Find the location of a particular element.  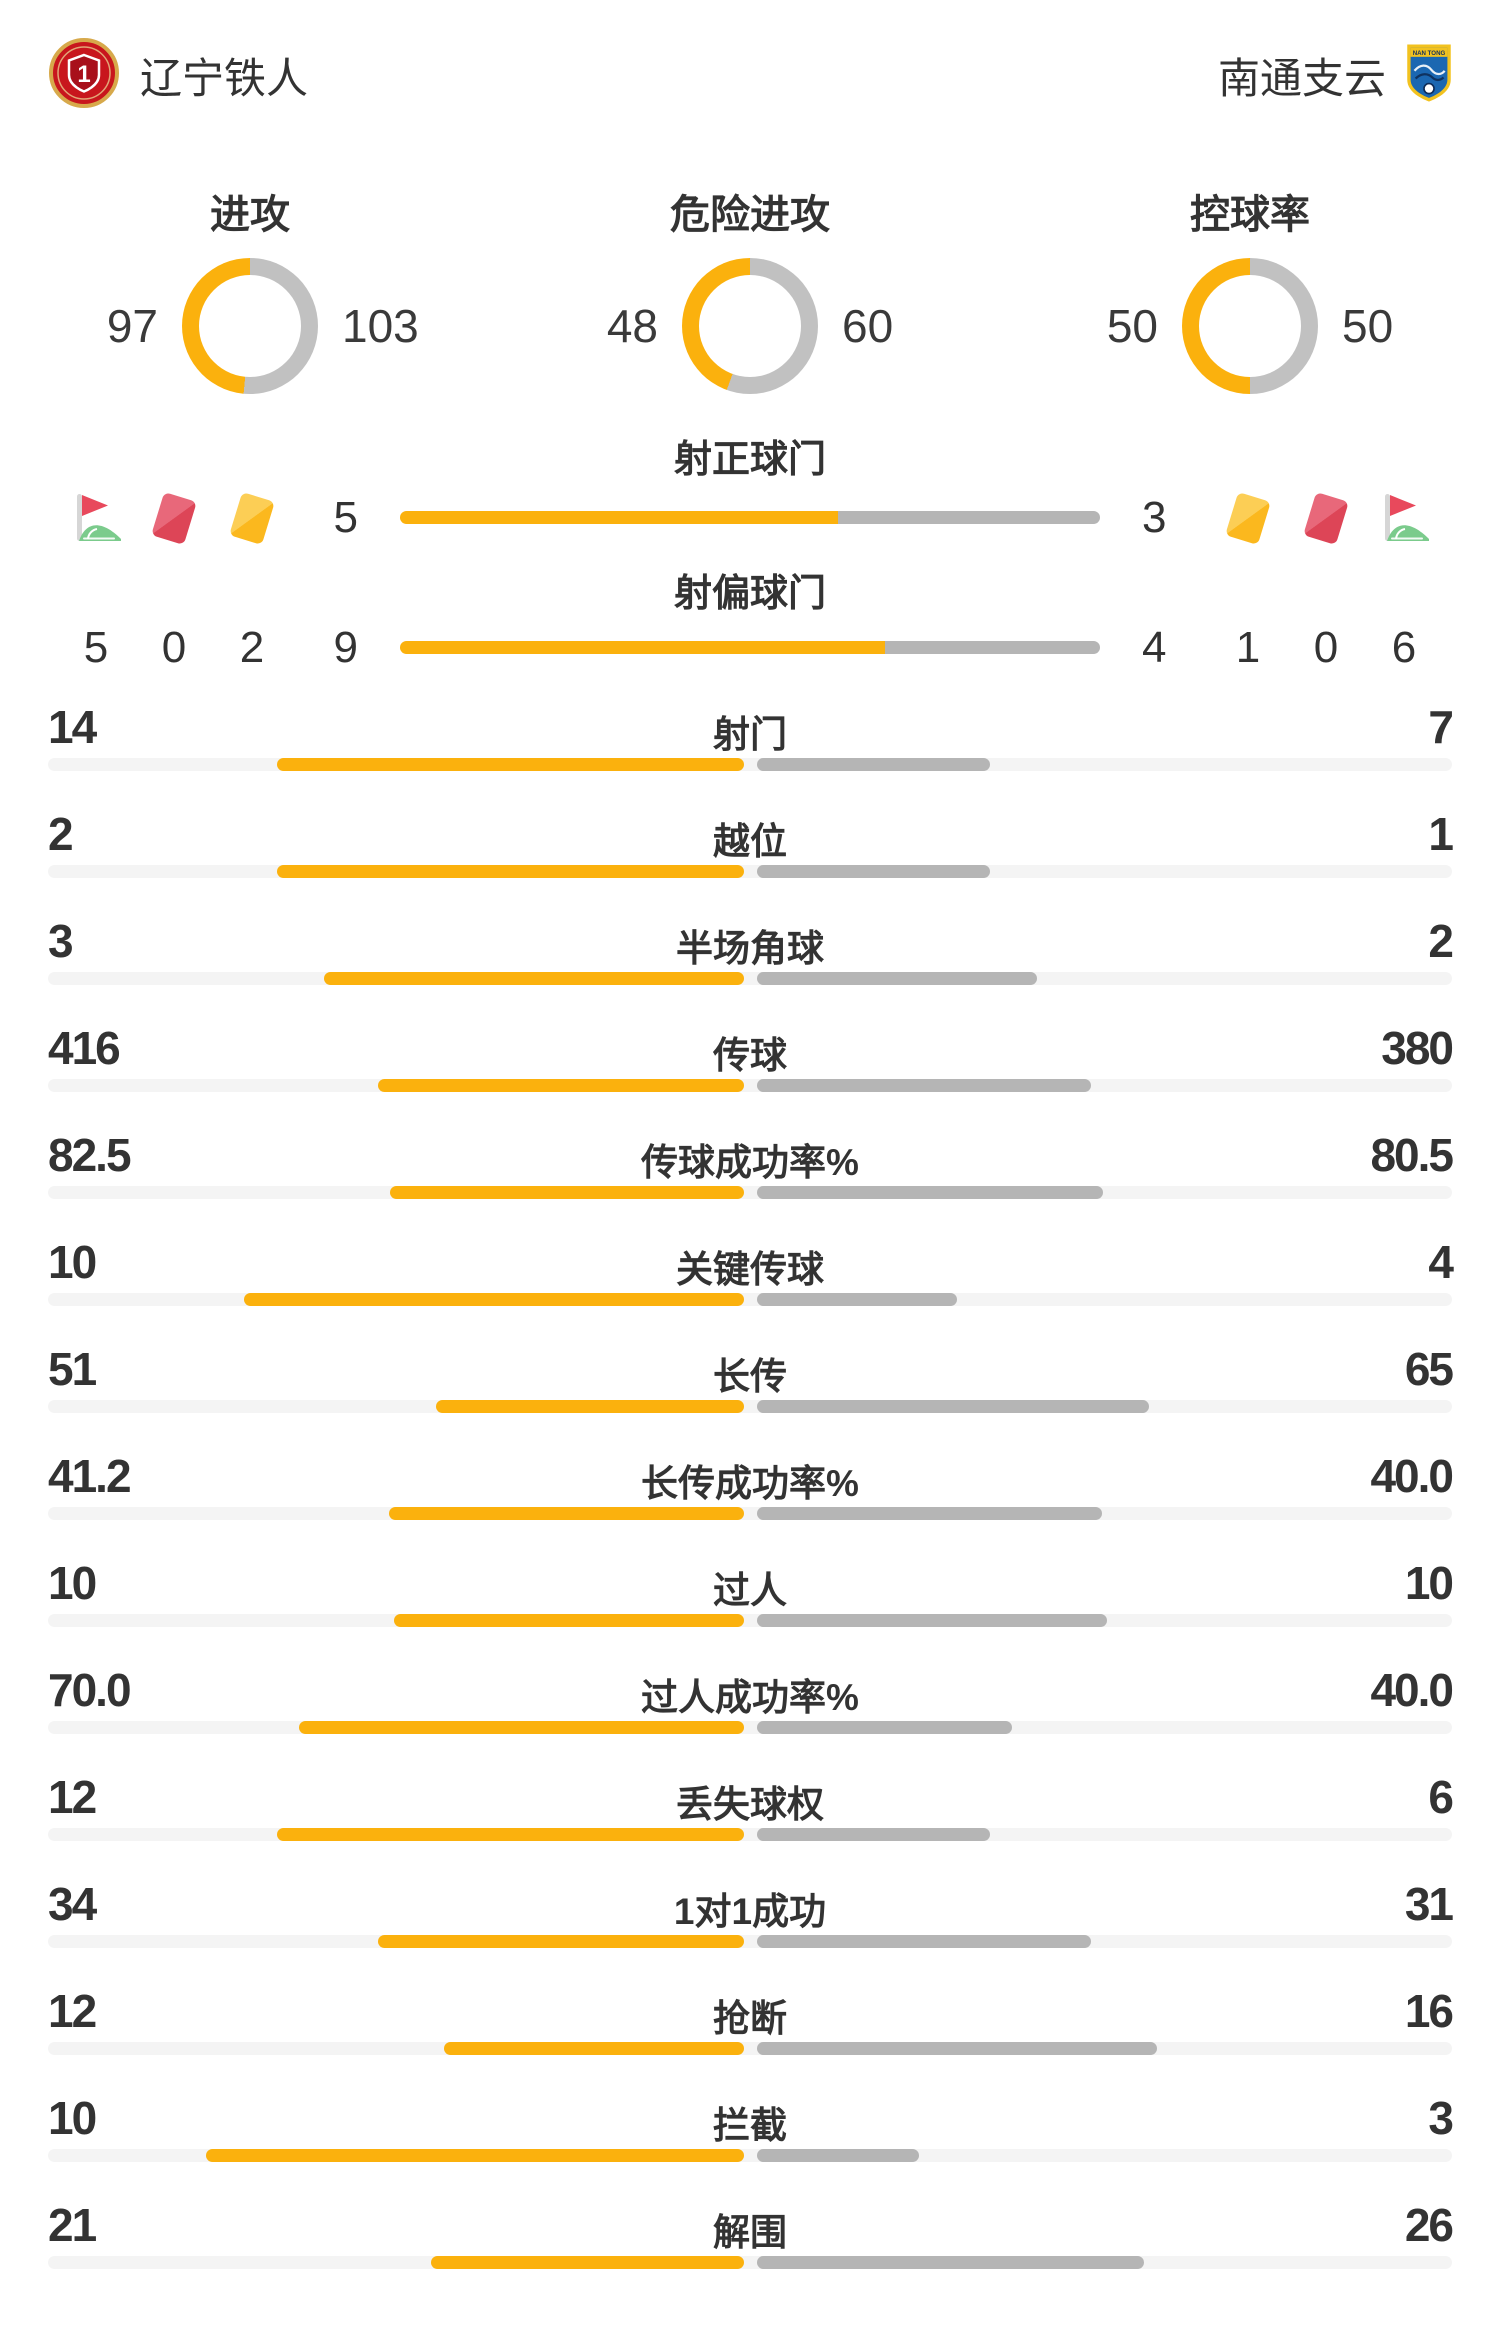

stat-row: 34 1对1成功 31 is located at coordinates (751, 1922).